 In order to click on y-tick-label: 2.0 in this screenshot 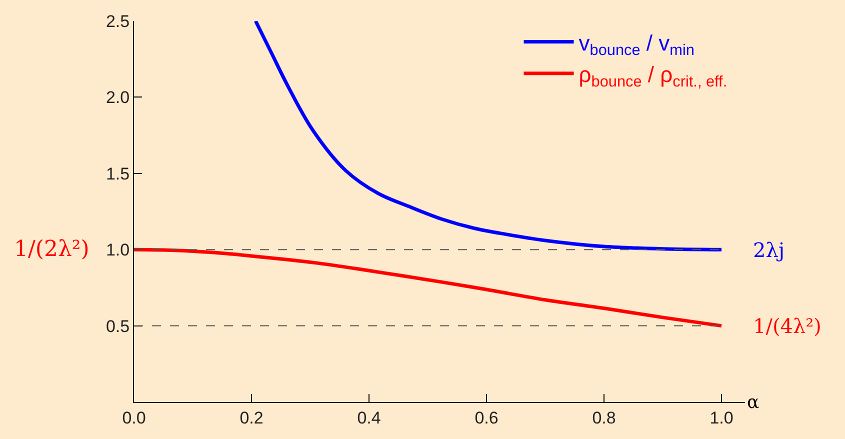, I will do `click(118, 98)`.